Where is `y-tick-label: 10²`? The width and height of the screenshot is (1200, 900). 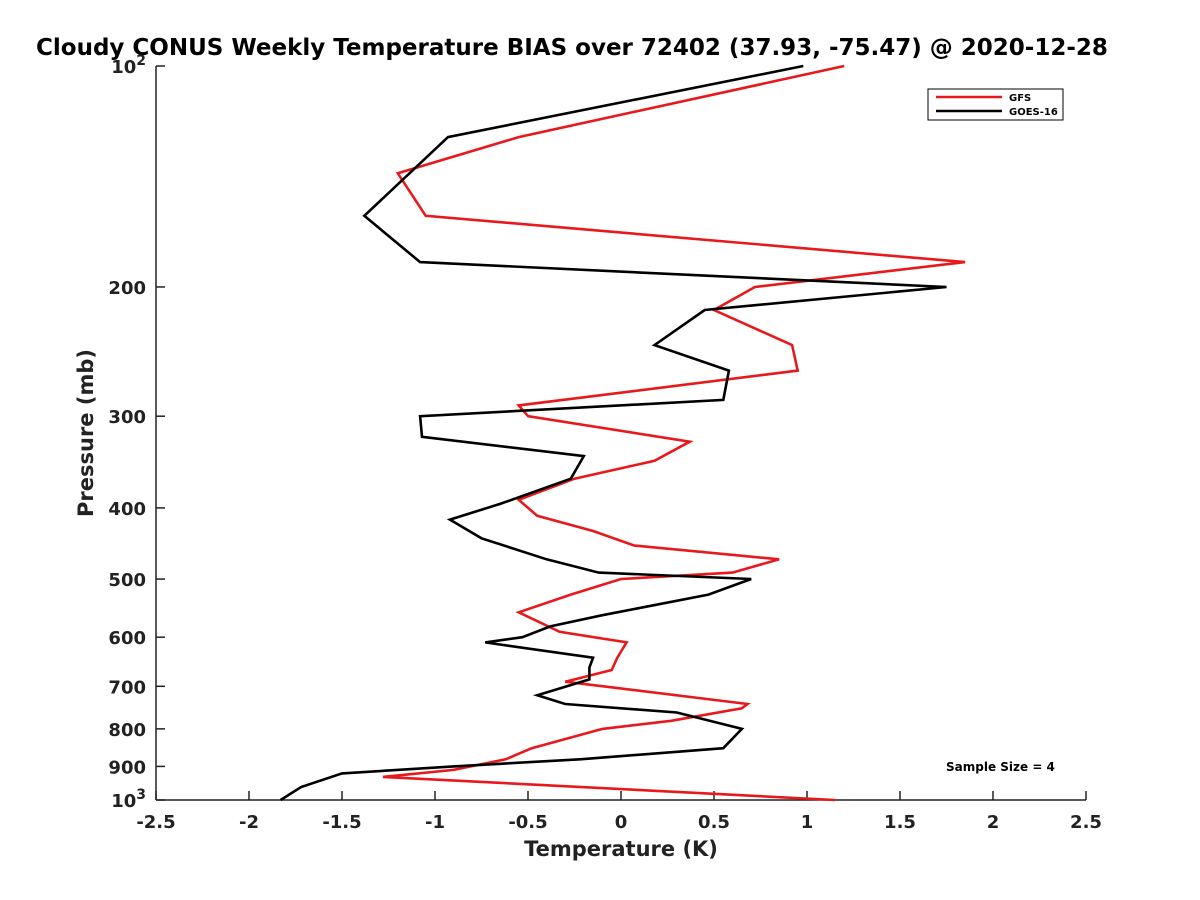
y-tick-label: 10² is located at coordinates (128, 65).